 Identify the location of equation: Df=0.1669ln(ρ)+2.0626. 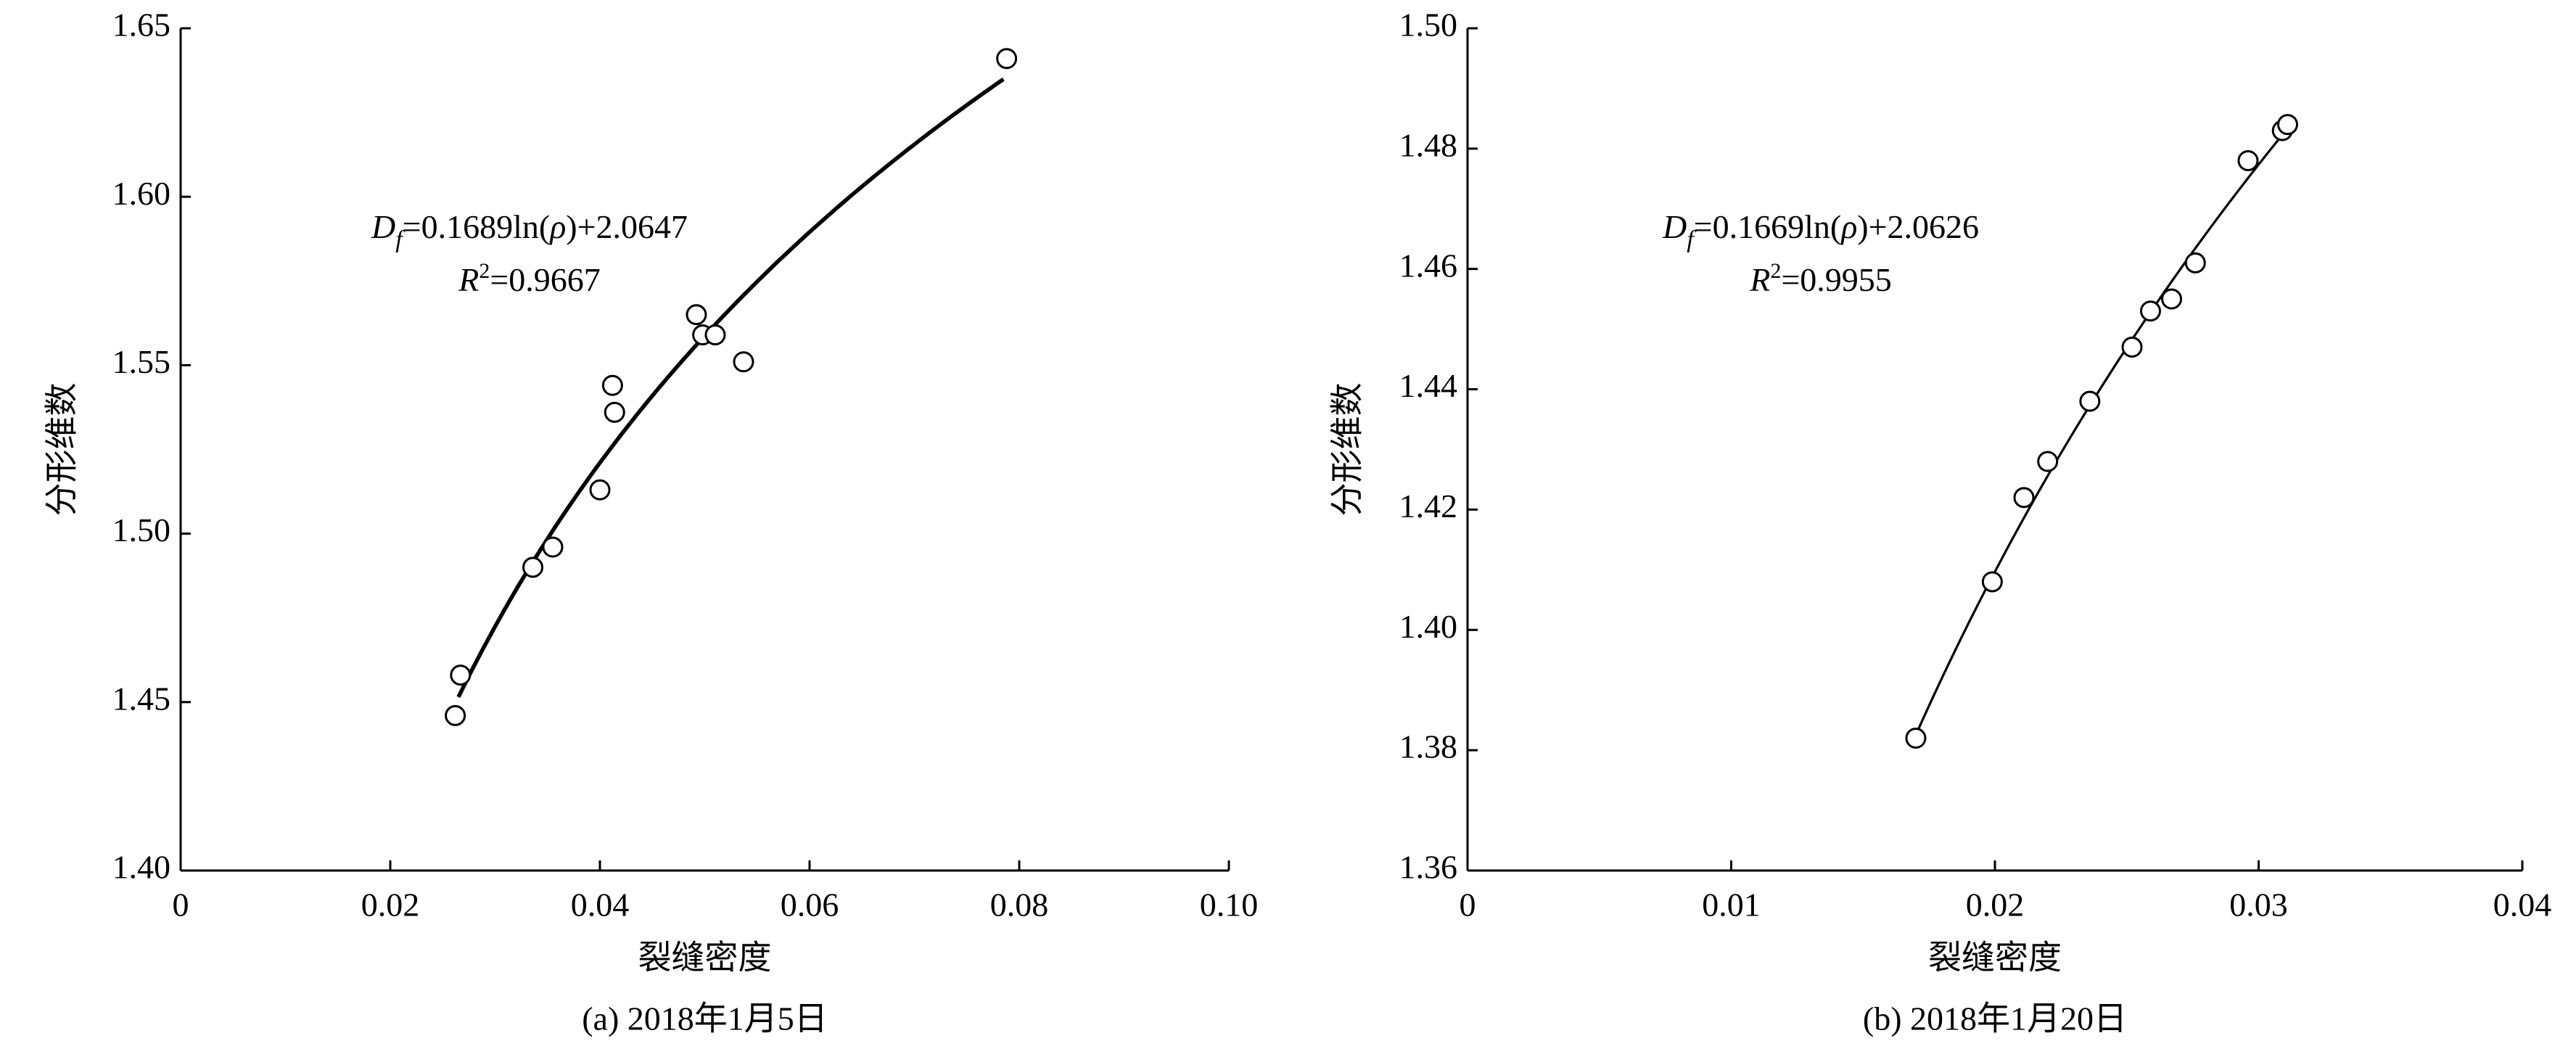
(1820, 230).